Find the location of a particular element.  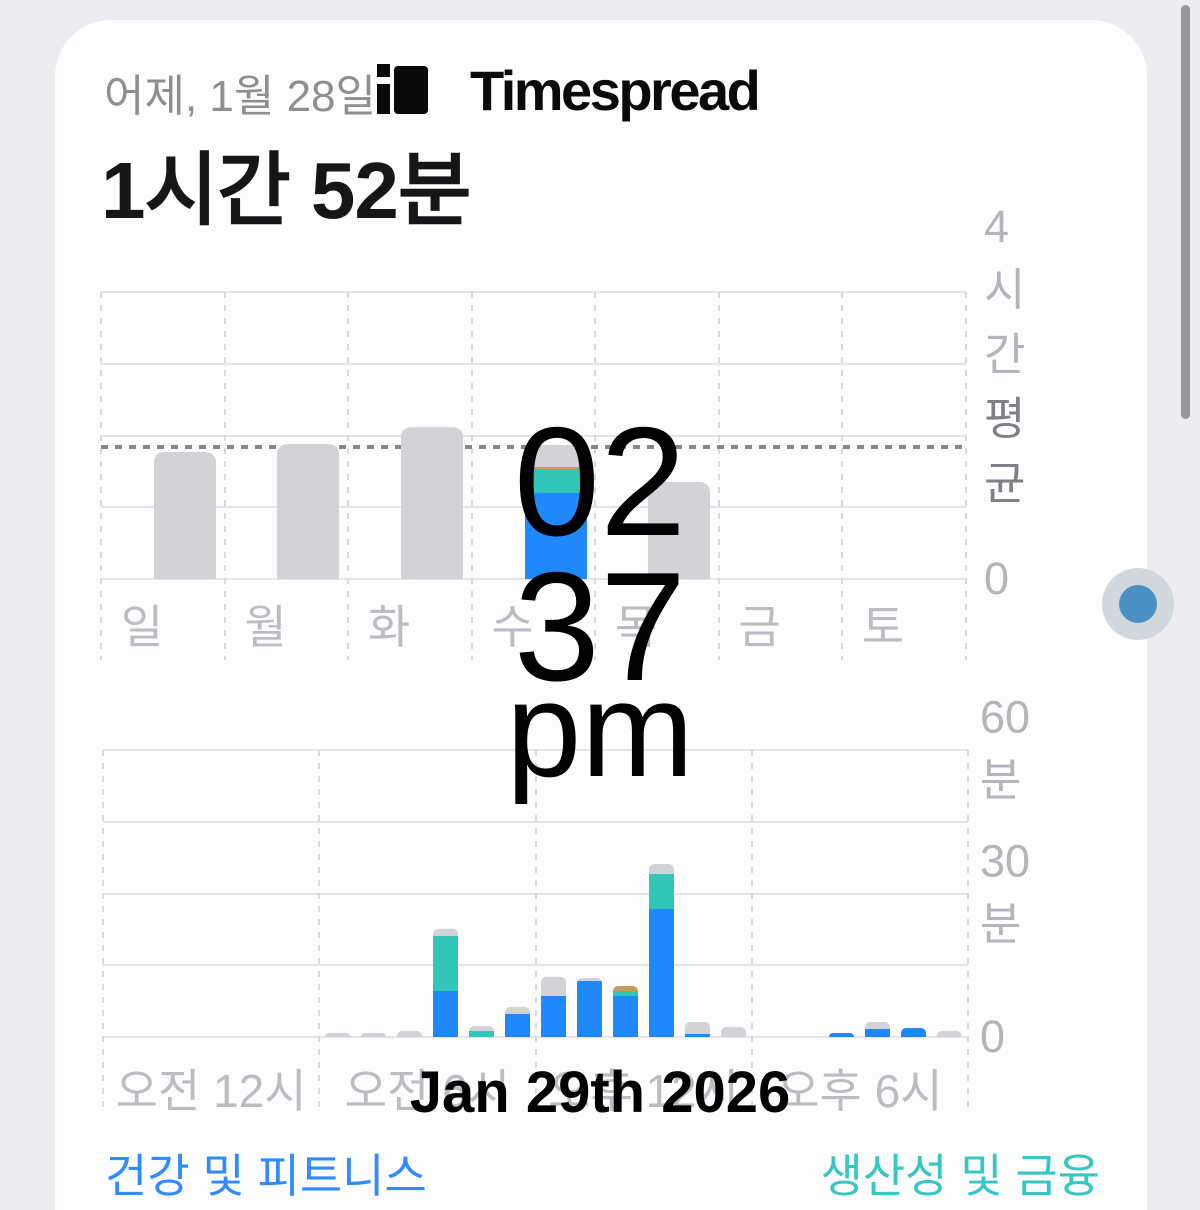

y-axis-label: 30분 is located at coordinates (1005, 892).